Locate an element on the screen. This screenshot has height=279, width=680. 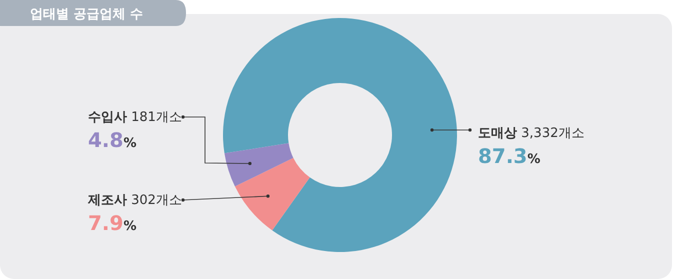
slice-label: 수입사 is located at coordinates (107, 117).